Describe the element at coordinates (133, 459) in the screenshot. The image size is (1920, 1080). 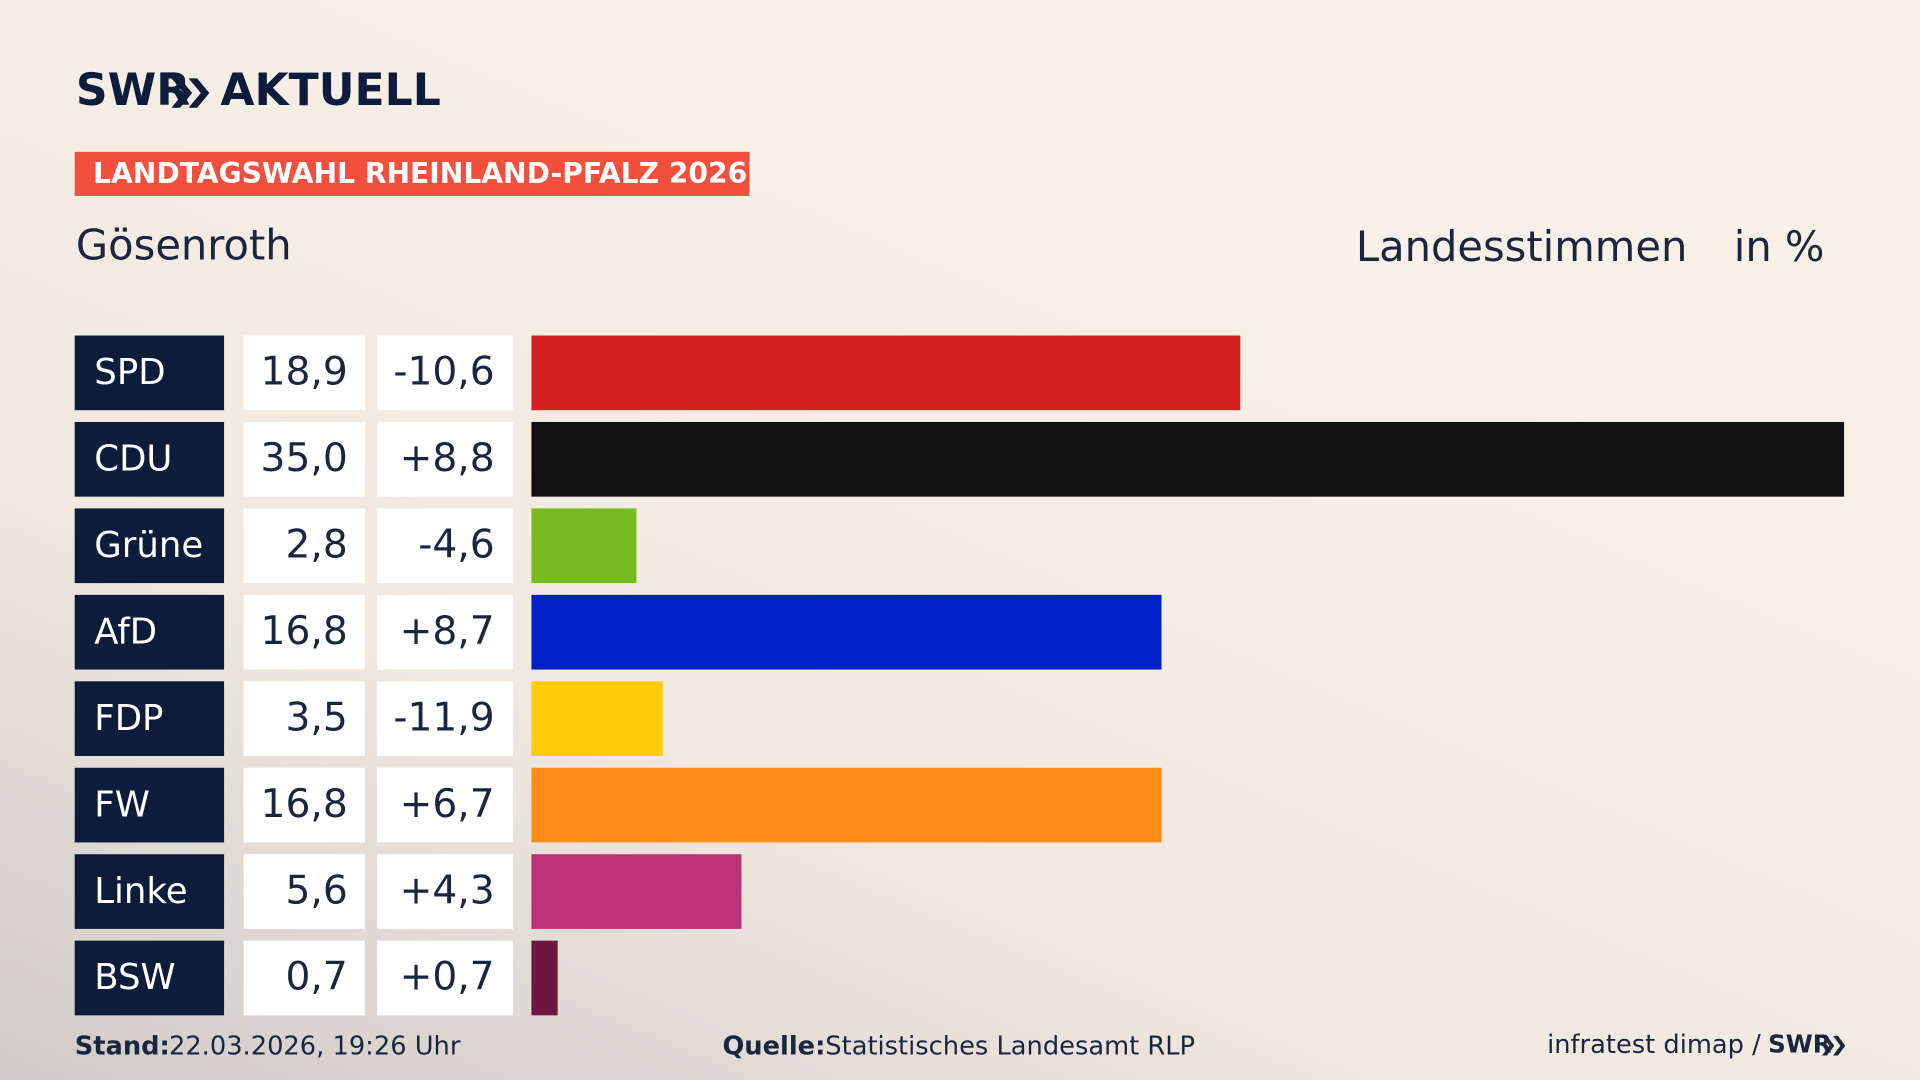
I see `party-label: CDU` at that location.